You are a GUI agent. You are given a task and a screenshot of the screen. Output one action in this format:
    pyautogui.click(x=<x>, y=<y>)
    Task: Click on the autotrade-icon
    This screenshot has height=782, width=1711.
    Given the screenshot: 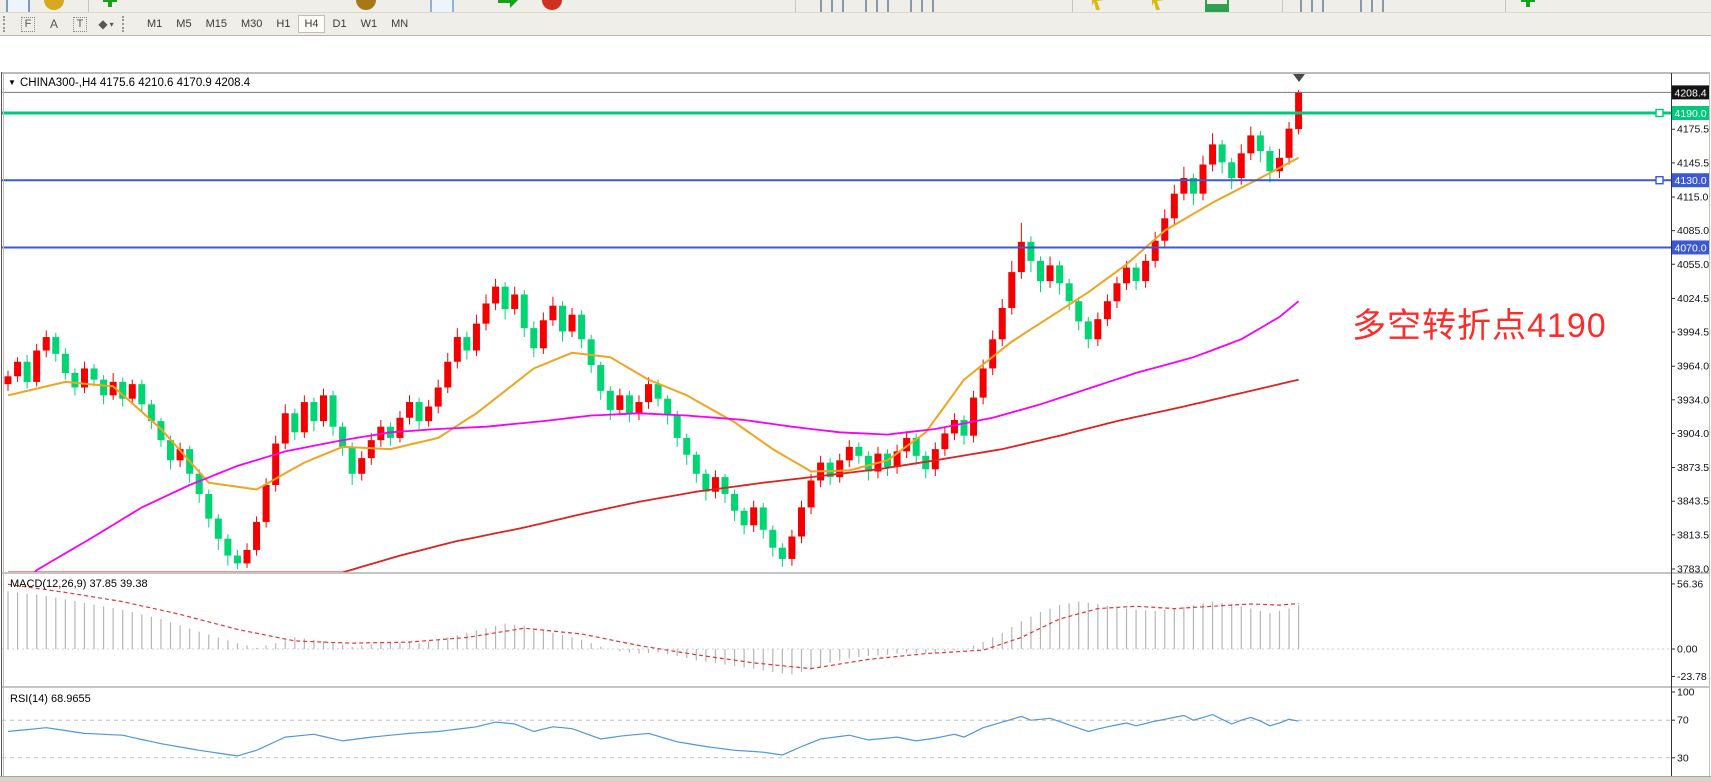 What is the action you would take?
    pyautogui.click(x=508, y=4)
    